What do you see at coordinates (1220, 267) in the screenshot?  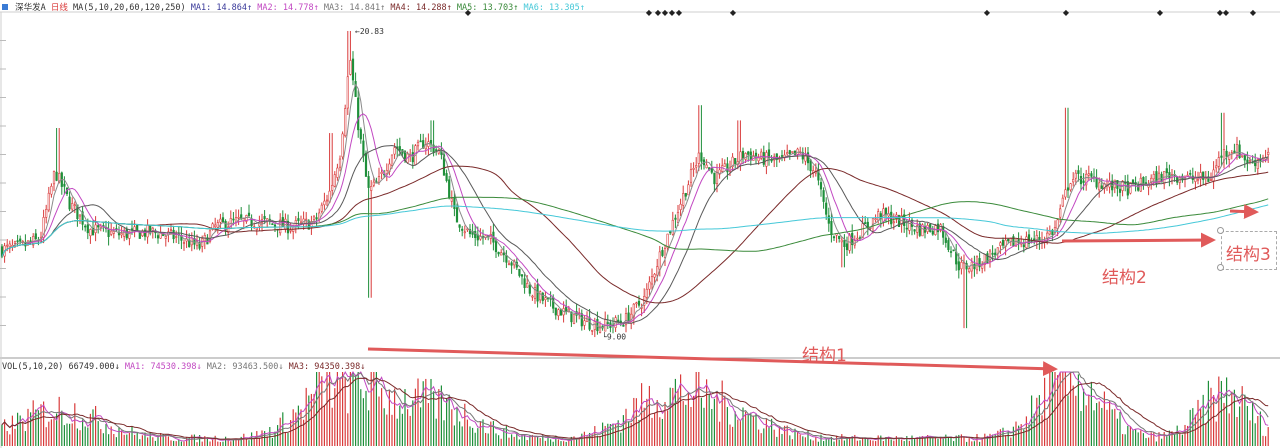 I see `box-handle-bottom-left` at bounding box center [1220, 267].